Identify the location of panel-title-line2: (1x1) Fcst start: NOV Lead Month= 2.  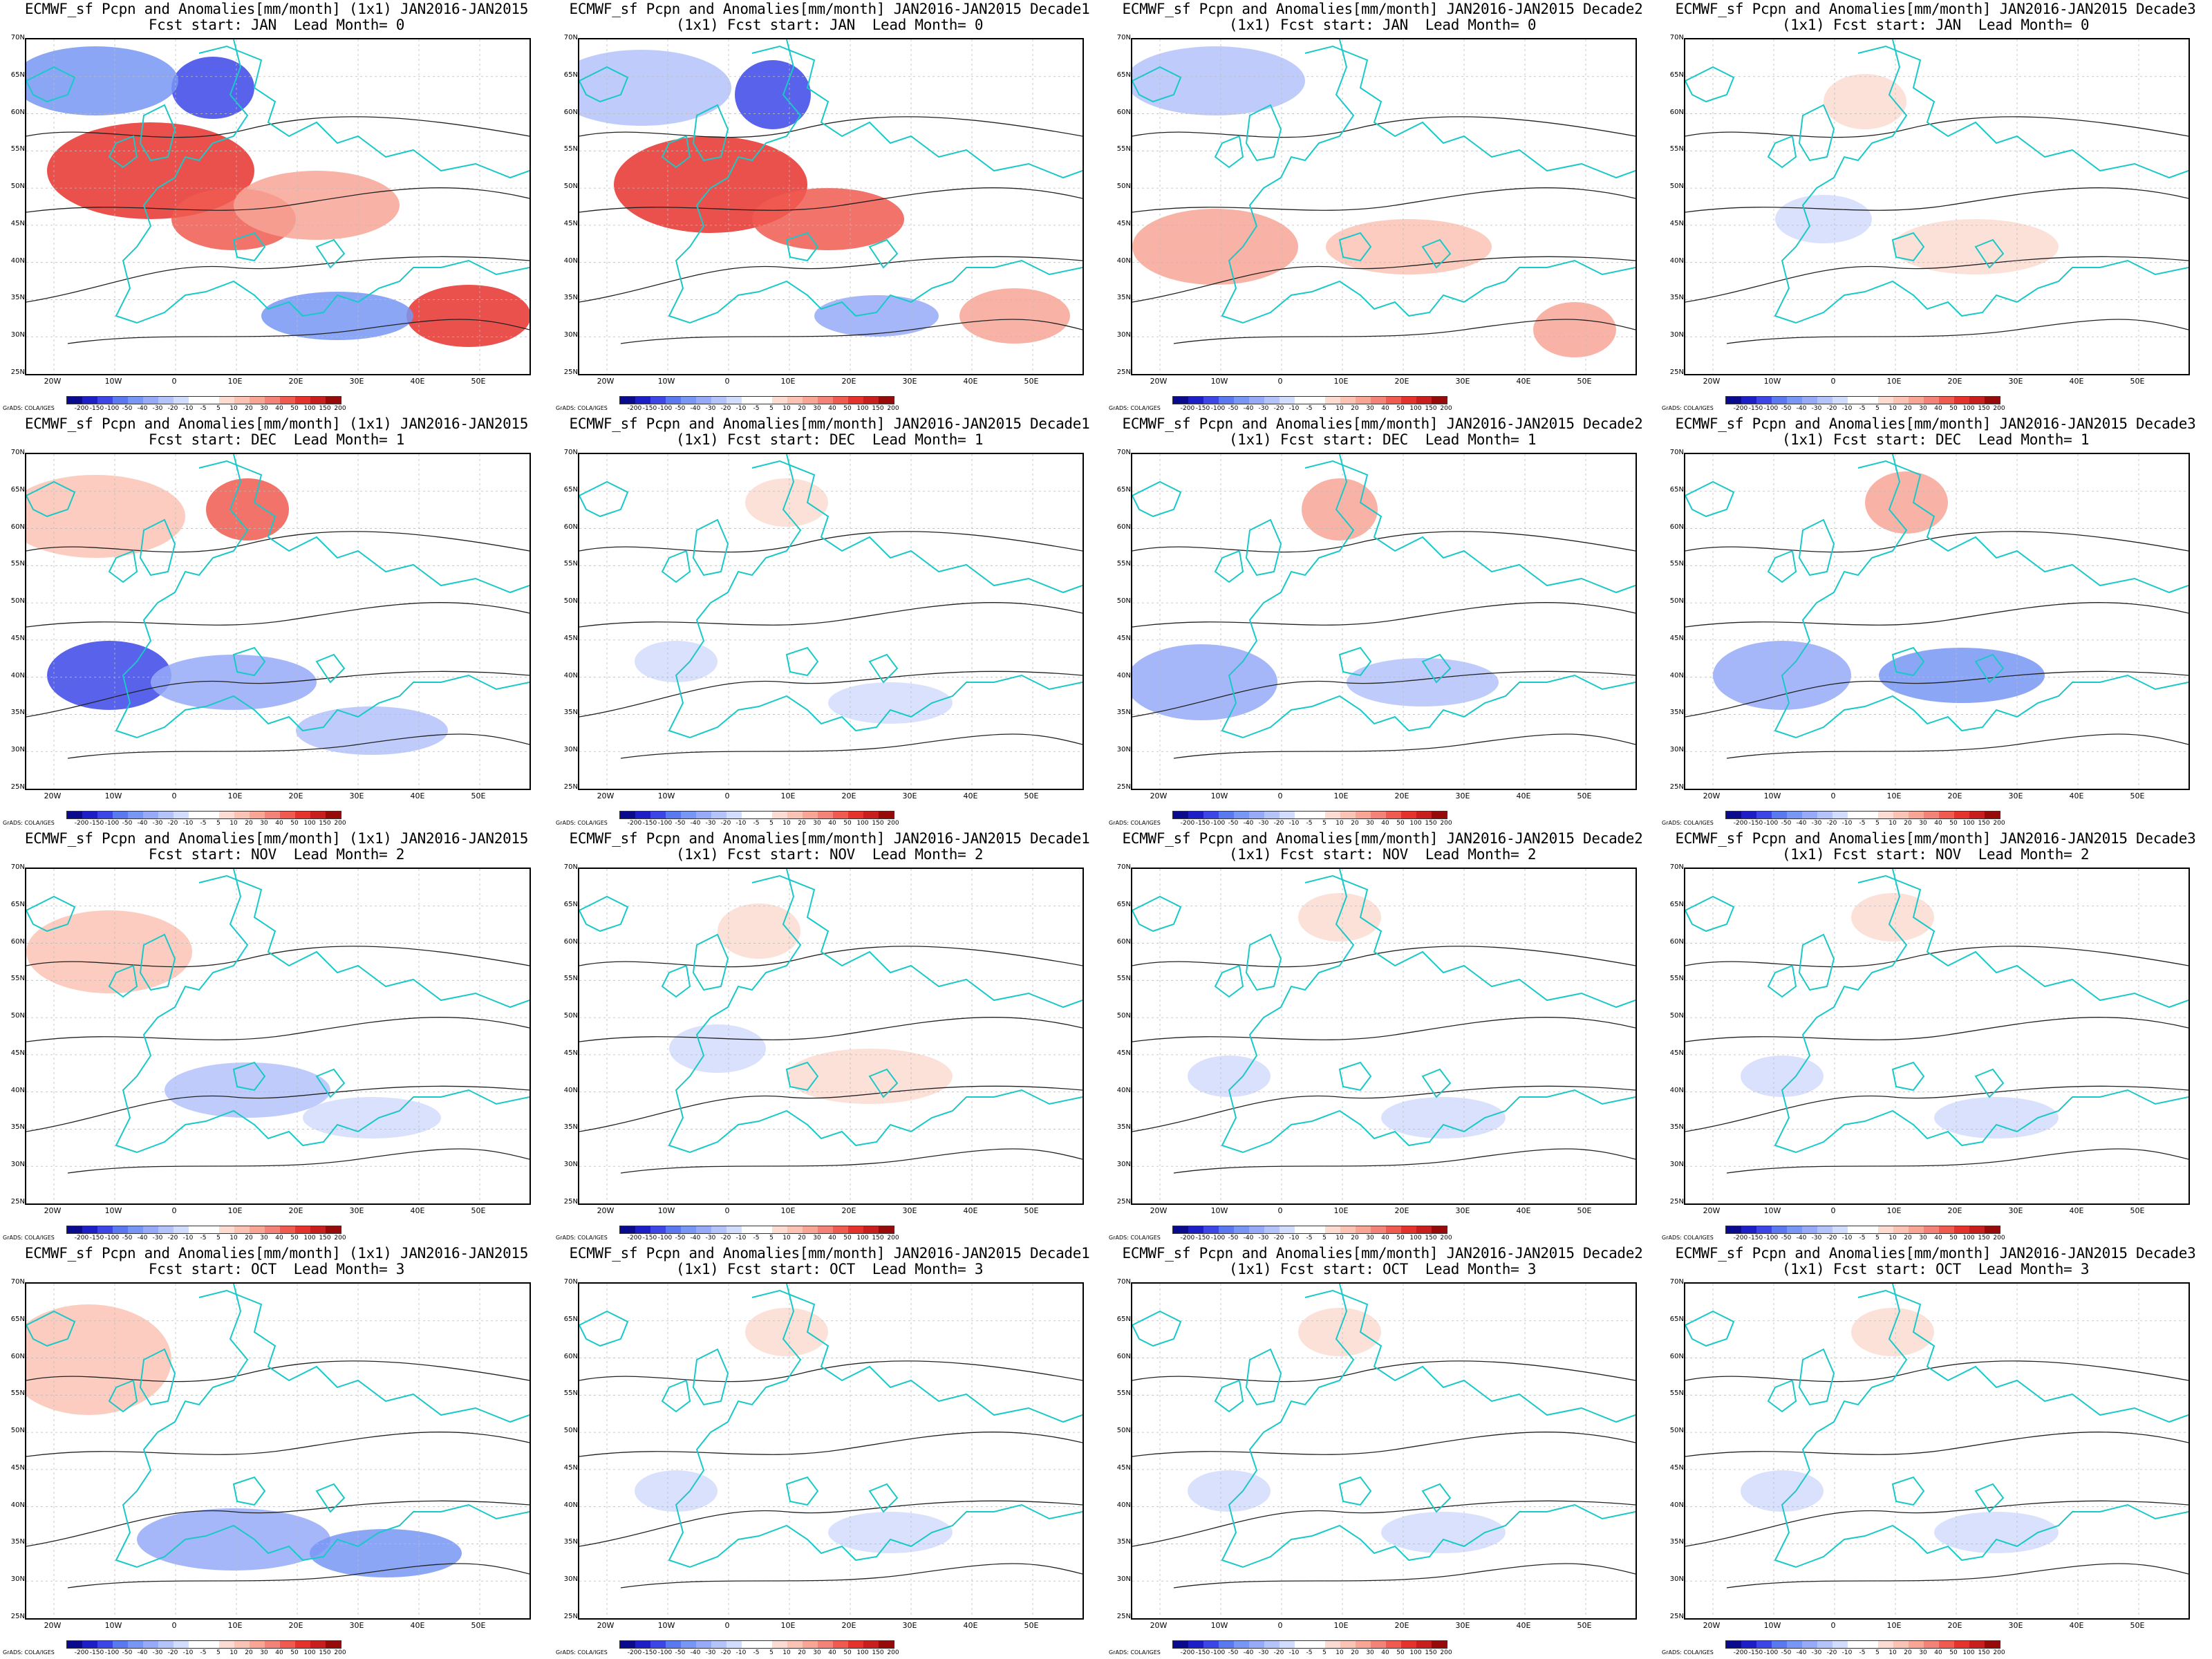
(829, 854).